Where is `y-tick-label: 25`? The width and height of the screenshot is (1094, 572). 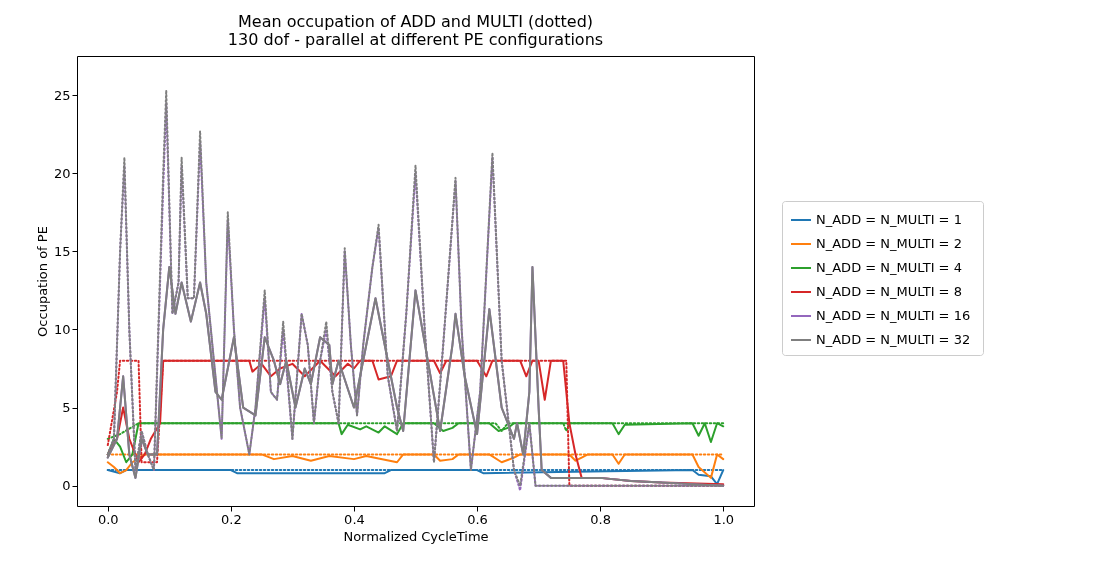 y-tick-label: 25 is located at coordinates (62, 95).